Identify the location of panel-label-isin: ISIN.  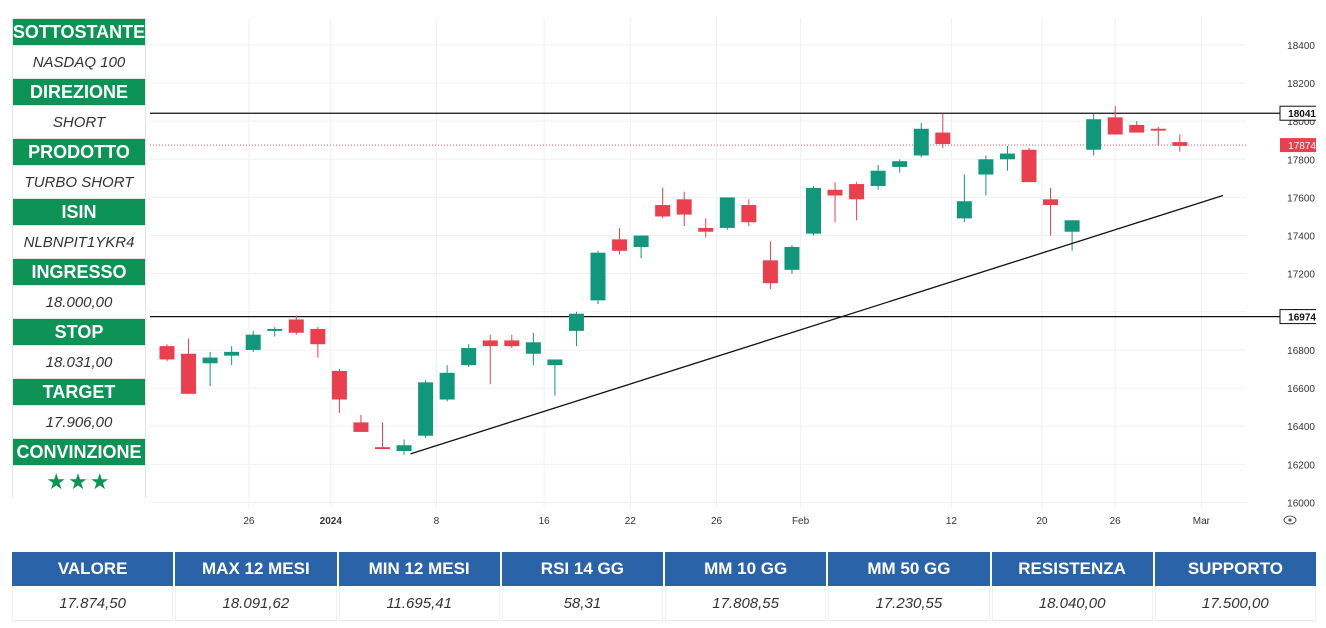
(79, 212).